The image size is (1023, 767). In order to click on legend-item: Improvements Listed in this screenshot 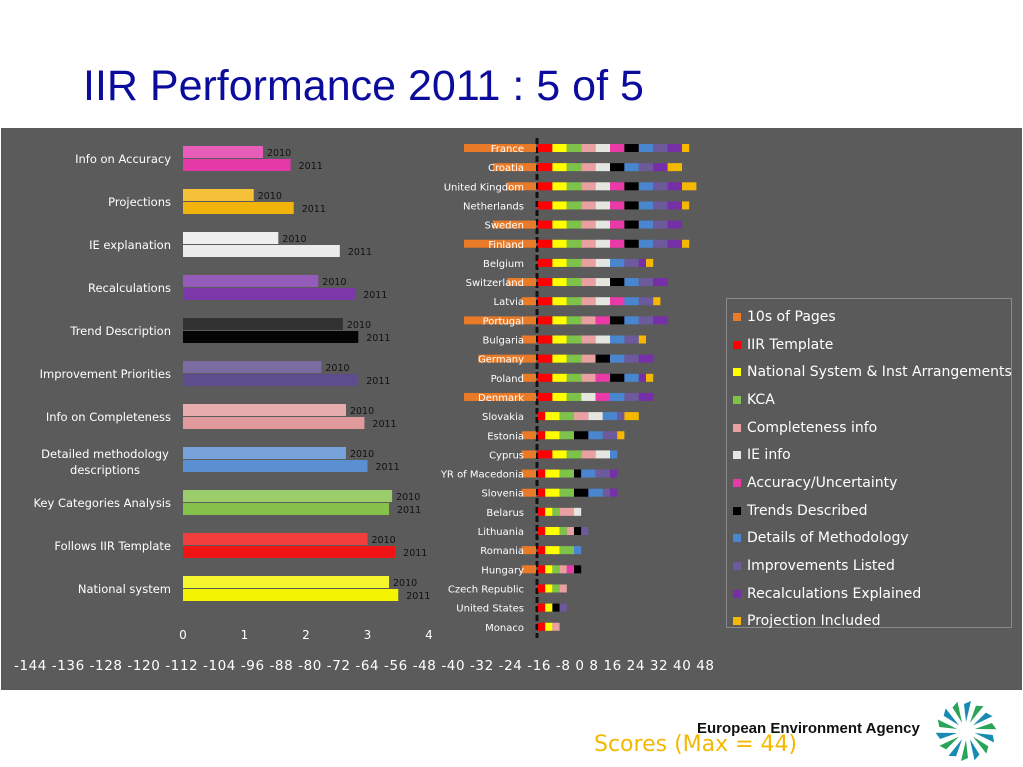, I will do `click(872, 566)`.